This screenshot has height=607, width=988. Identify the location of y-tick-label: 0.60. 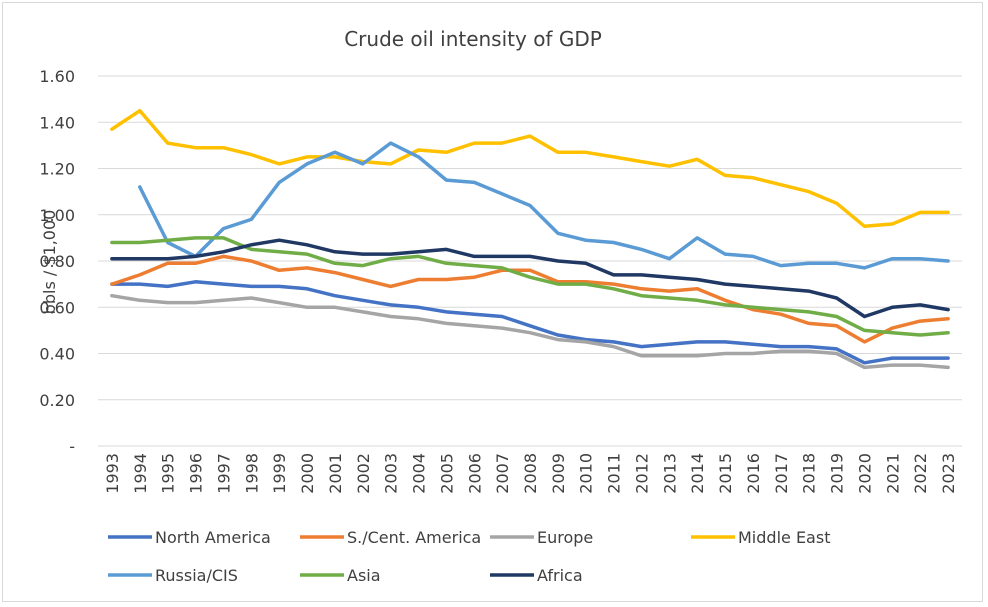
(57, 307).